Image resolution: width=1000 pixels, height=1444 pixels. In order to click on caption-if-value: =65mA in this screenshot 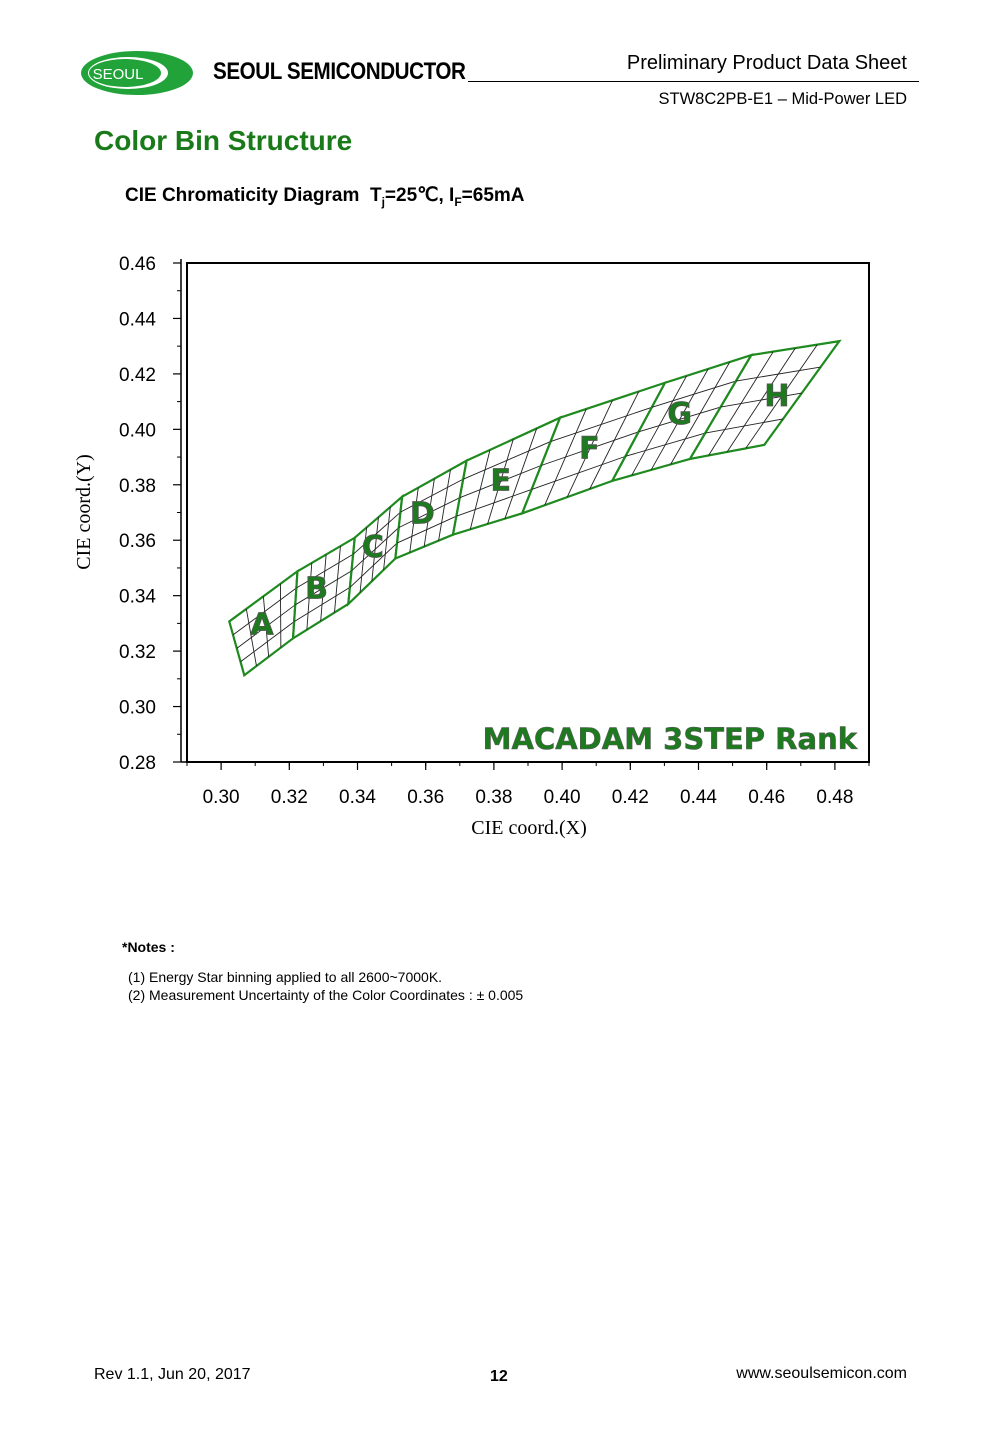, I will do `click(493, 195)`.